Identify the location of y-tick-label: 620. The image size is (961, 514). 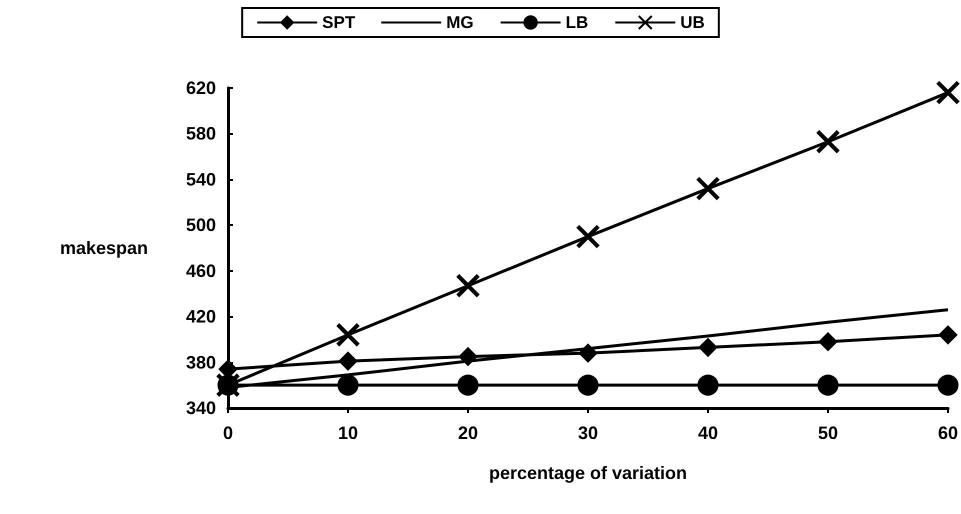
(201, 88).